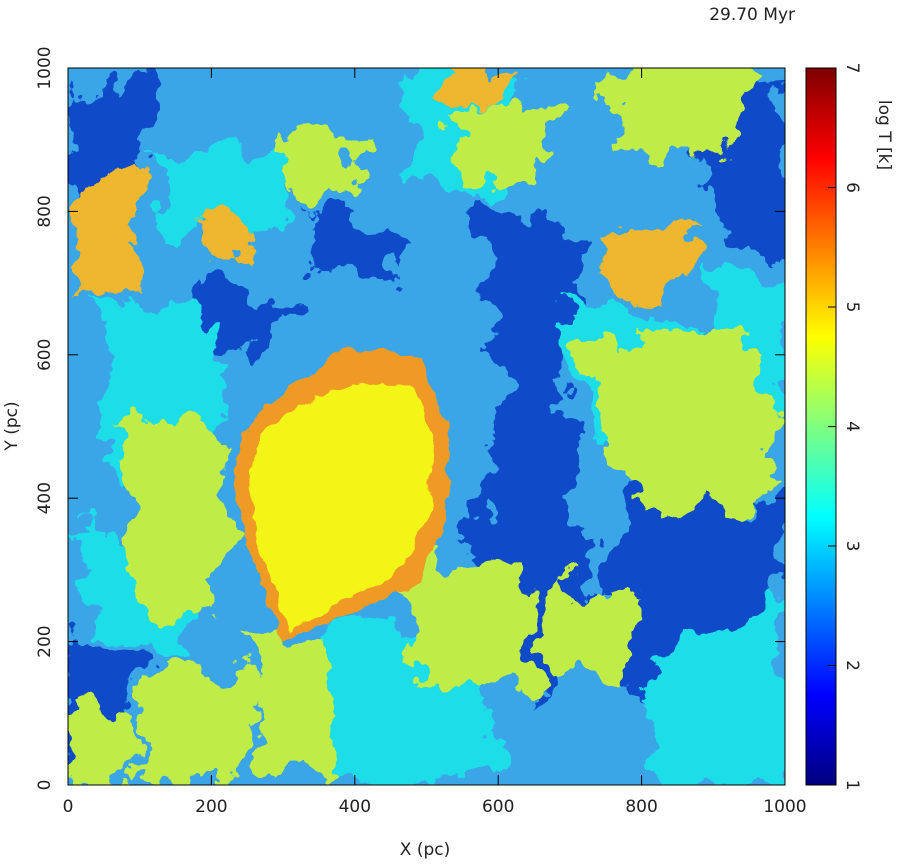 The width and height of the screenshot is (900, 864). Describe the element at coordinates (45, 641) in the screenshot. I see `y-tick-label: 200` at that location.